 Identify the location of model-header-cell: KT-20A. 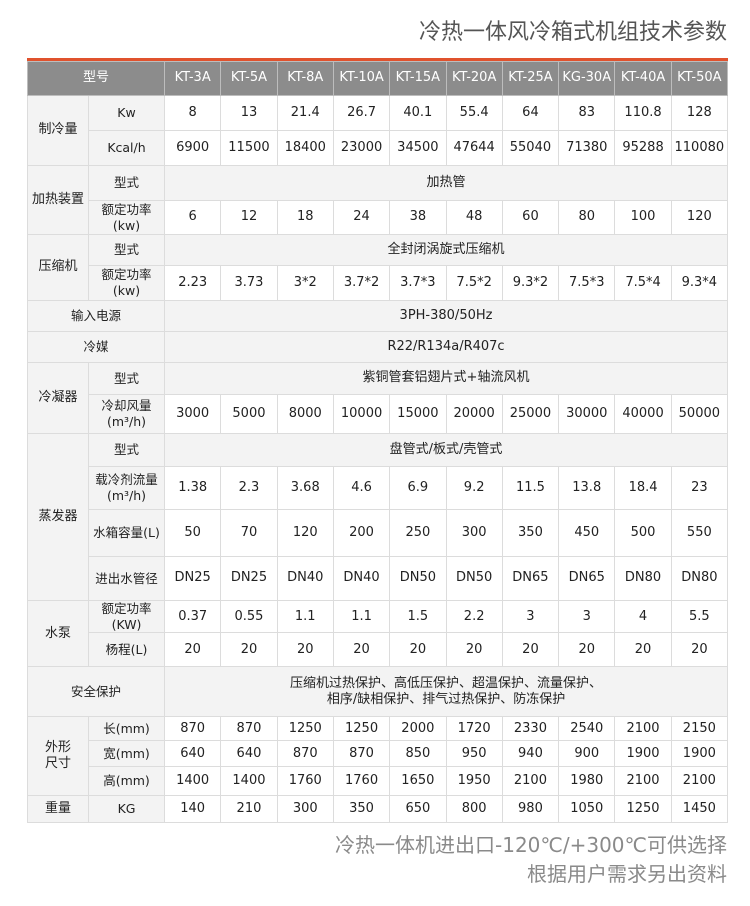
(474, 78).